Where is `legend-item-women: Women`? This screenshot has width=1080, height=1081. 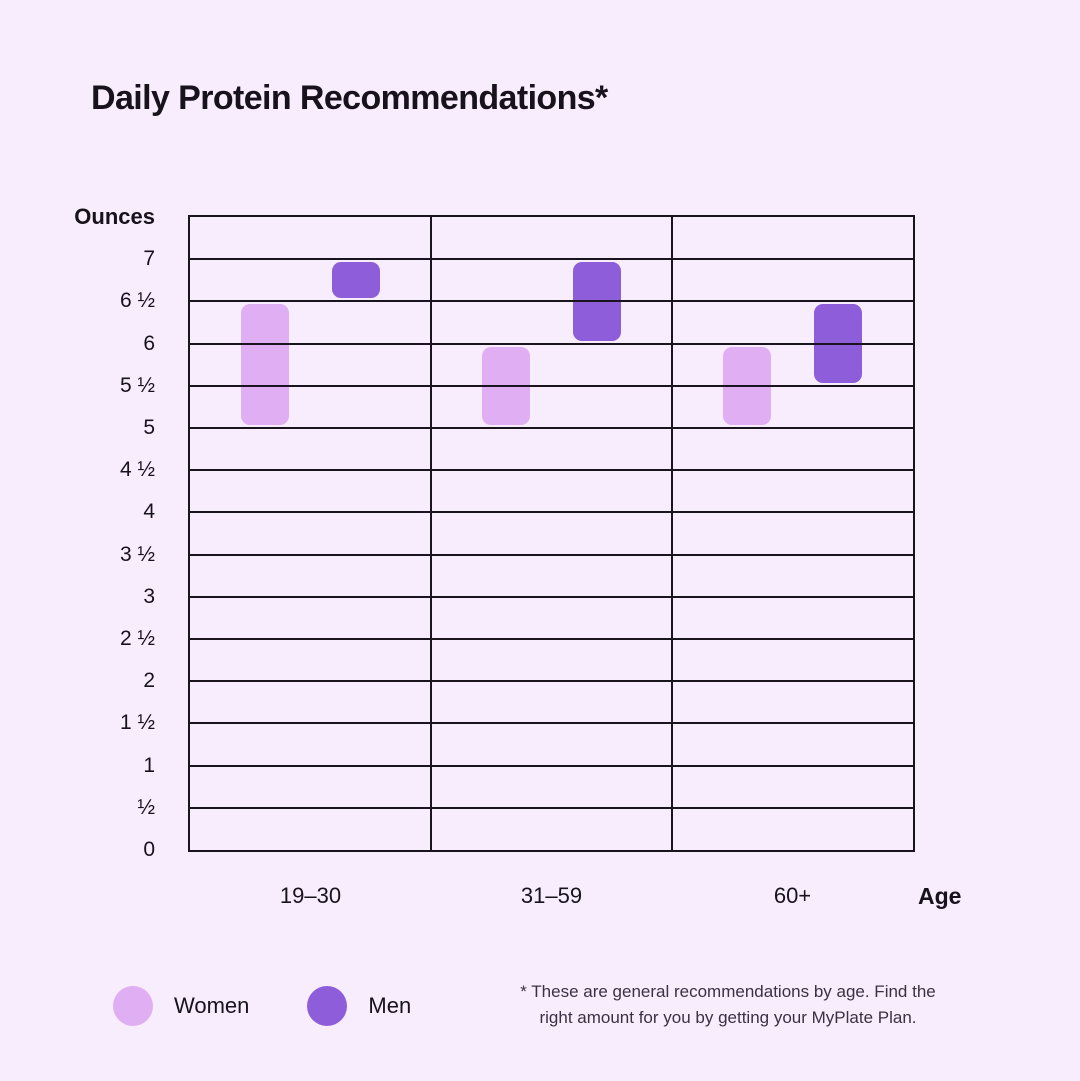 legend-item-women: Women is located at coordinates (181, 1006).